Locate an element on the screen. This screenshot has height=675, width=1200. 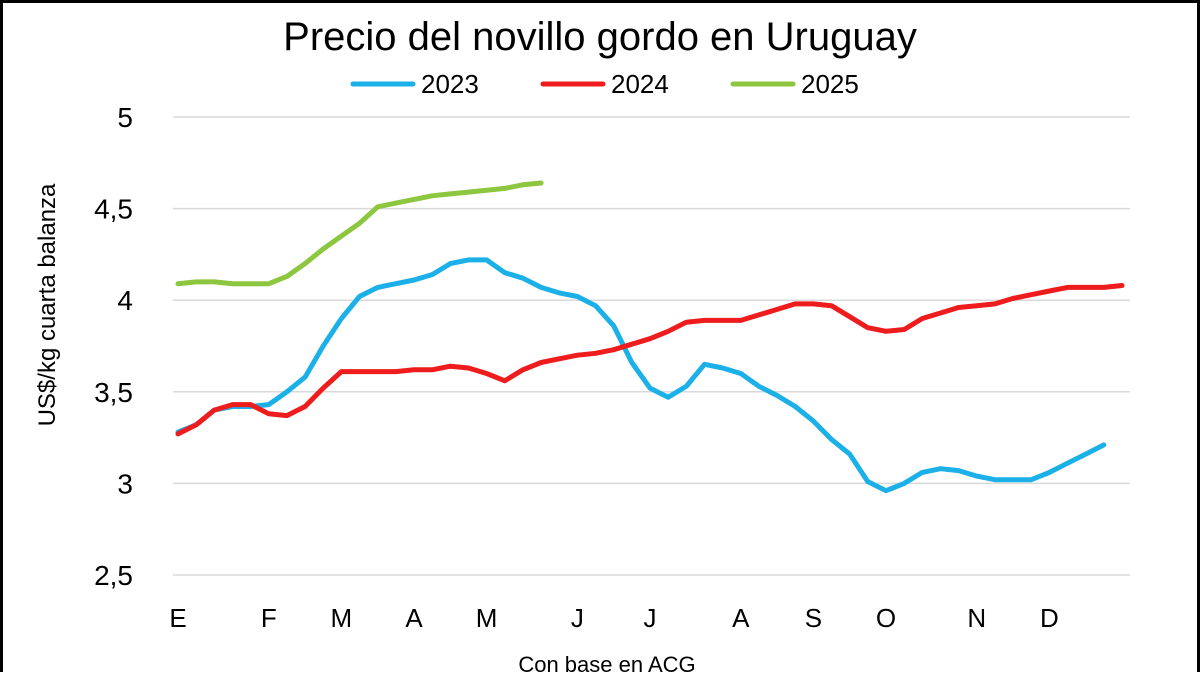
y-axis-label: US$/kg cuarta balanza is located at coordinates (47, 304).